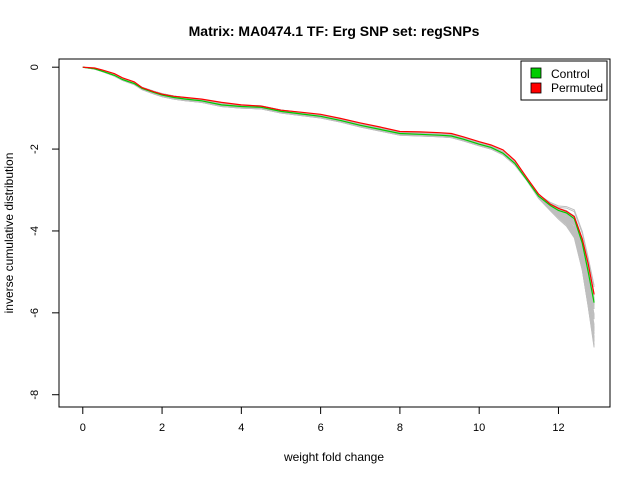 Image resolution: width=640 pixels, height=480 pixels. Describe the element at coordinates (83, 428) in the screenshot. I see `x-tick-label: 0` at that location.